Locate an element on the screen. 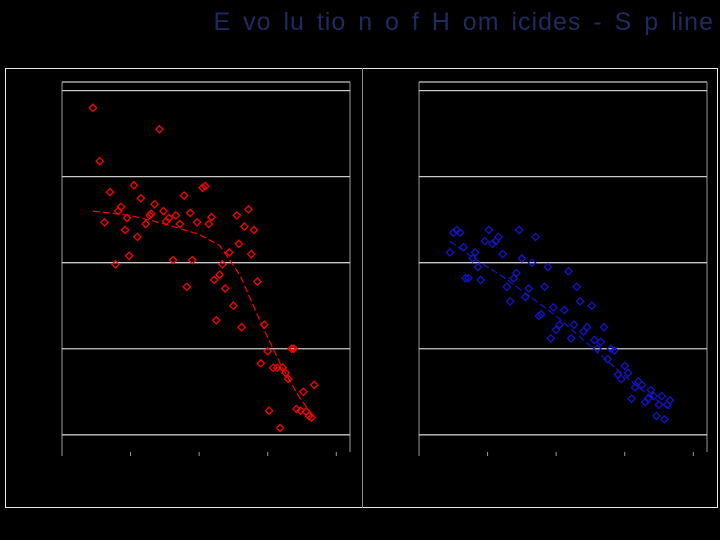 The width and height of the screenshot is (720, 540). spline-line is located at coordinates (560, 325).